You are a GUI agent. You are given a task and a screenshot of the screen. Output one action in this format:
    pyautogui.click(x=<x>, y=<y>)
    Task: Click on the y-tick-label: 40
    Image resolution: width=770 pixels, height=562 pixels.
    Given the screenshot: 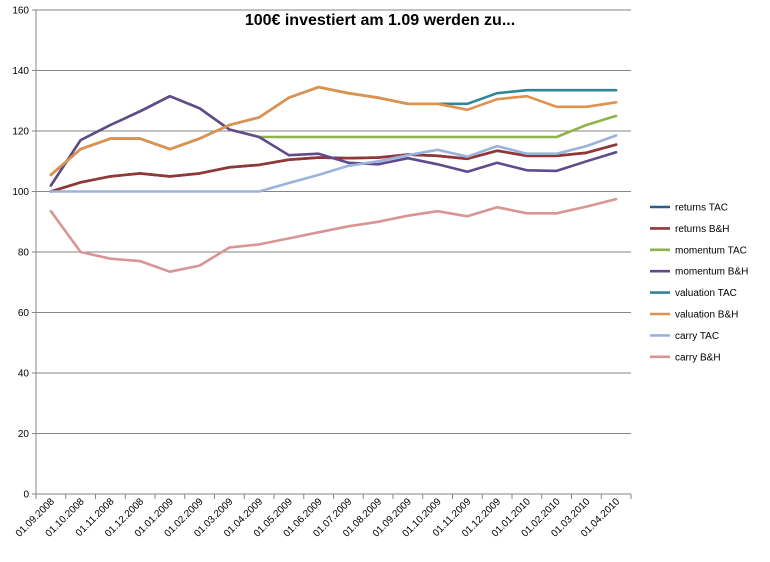 What is the action you would take?
    pyautogui.click(x=24, y=374)
    